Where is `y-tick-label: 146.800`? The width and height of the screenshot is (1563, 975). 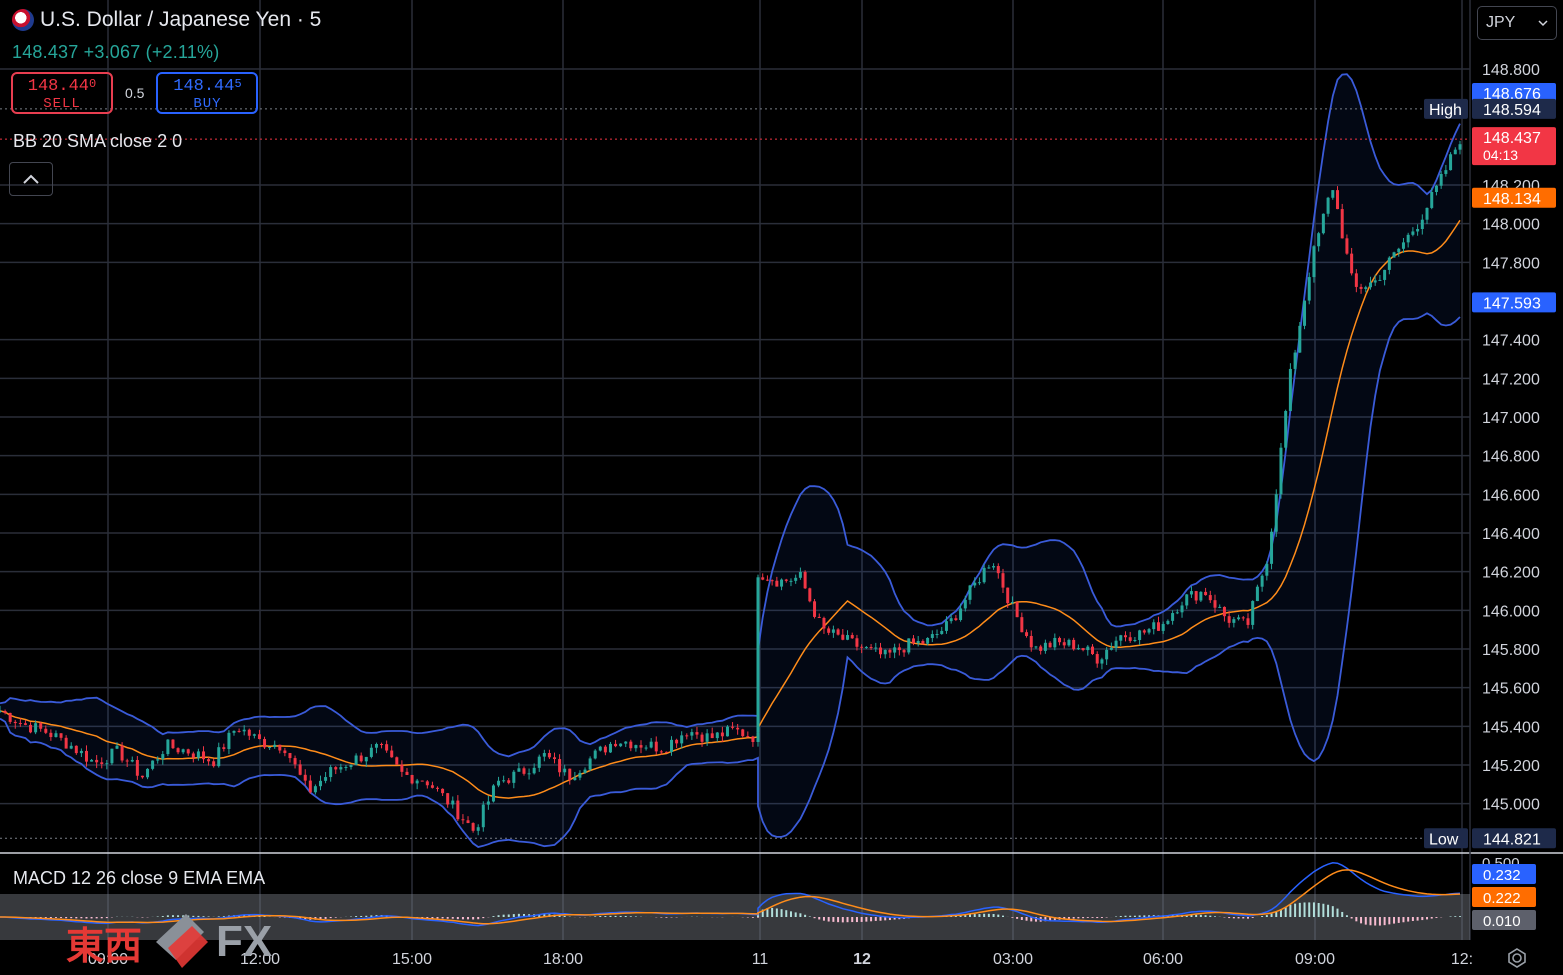
y-tick-label: 146.800 is located at coordinates (1511, 457).